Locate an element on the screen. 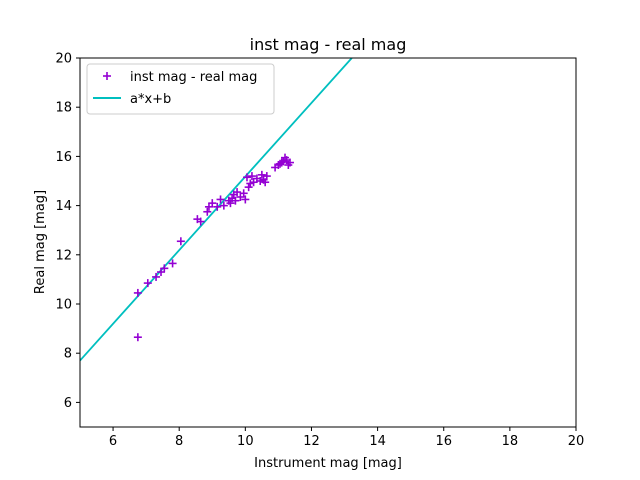  x-tick-label: 20 is located at coordinates (576, 441).